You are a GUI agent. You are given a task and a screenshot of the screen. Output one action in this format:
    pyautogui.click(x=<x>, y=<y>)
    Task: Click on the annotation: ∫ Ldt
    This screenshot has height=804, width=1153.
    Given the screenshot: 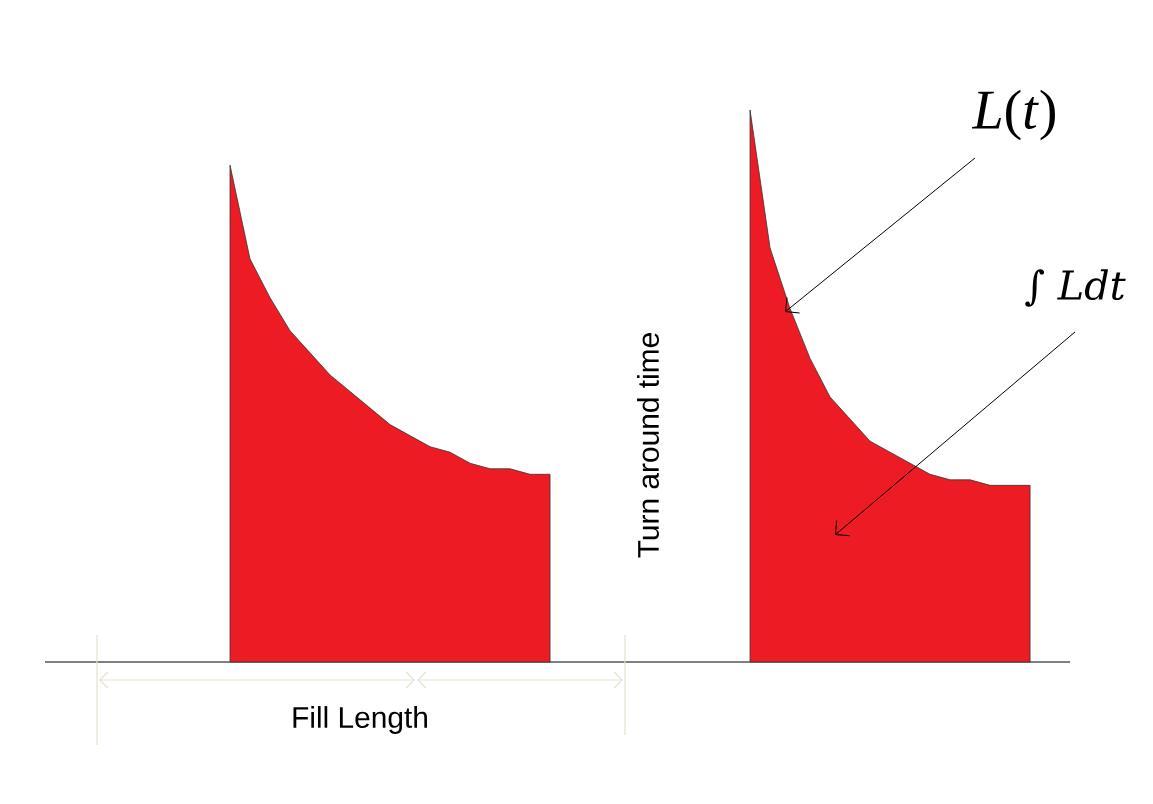 What is the action you would take?
    pyautogui.click(x=1075, y=288)
    